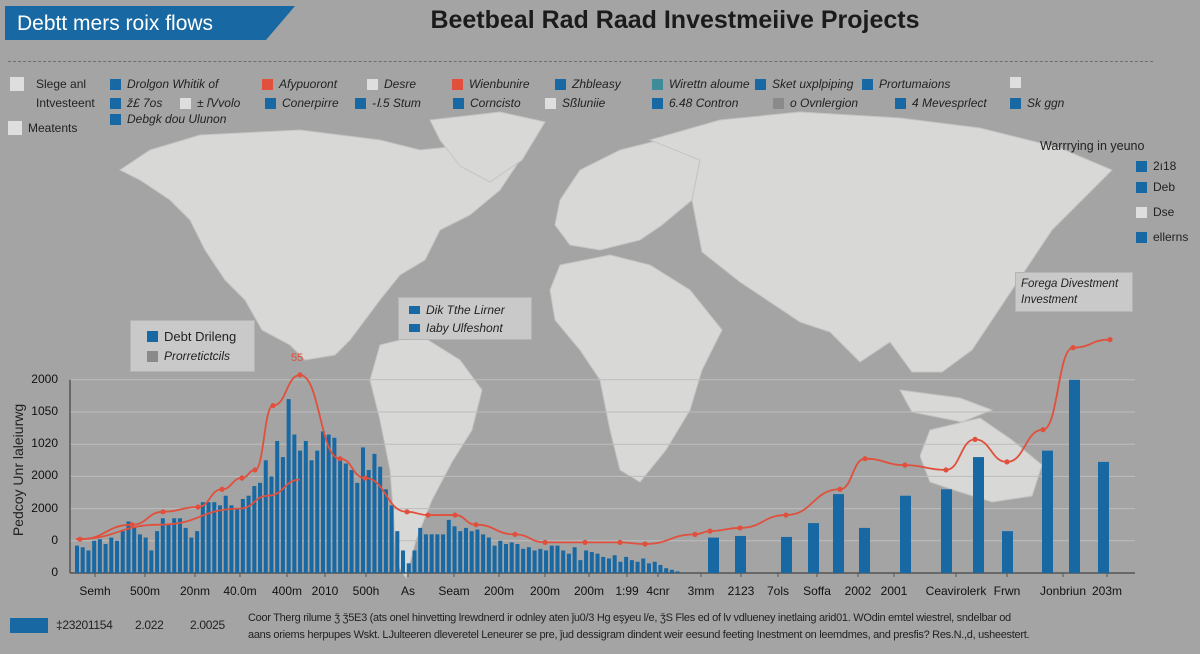 This screenshot has width=1200, height=654. I want to click on legend-label: ± ľVvolo, so click(219, 103).